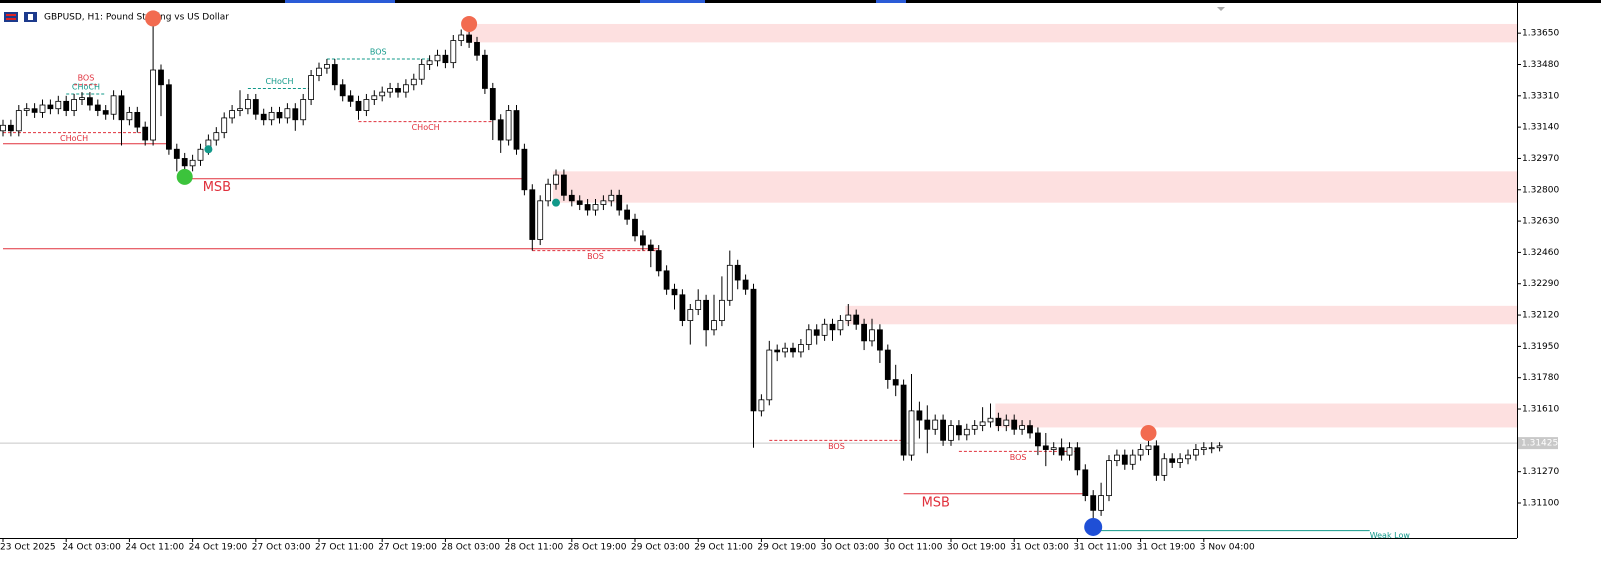 This screenshot has width=1601, height=572. I want to click on y-tick-label: 1.31780, so click(1540, 378).